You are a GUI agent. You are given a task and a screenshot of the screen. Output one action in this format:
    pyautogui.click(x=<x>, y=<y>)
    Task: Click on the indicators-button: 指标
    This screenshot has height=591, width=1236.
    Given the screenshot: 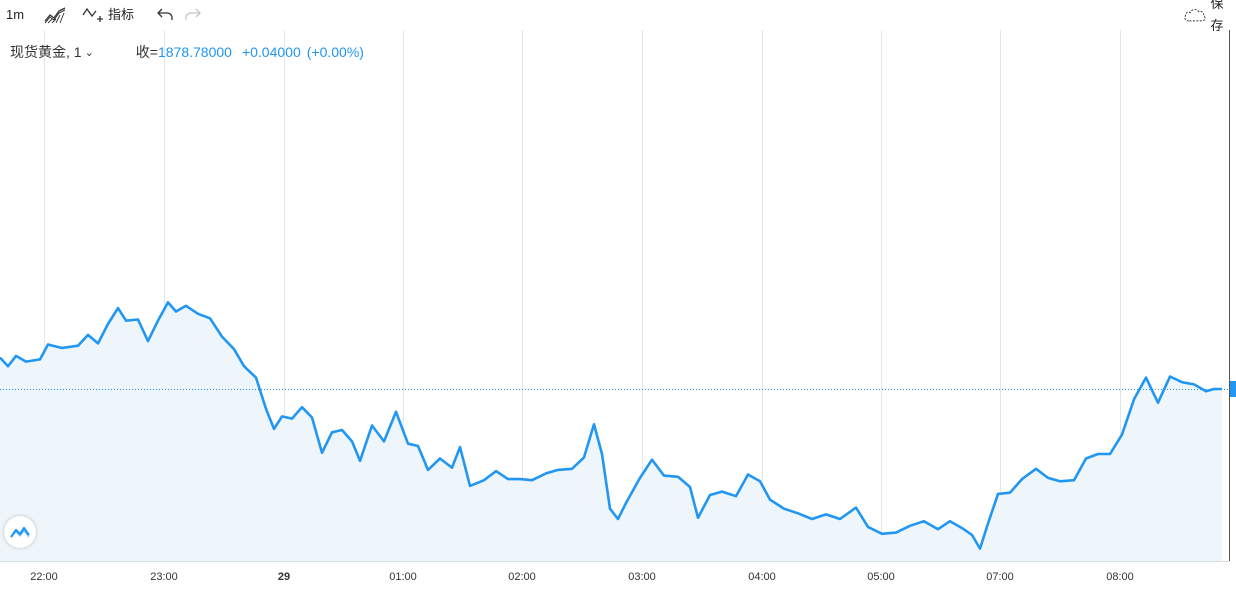 What is the action you would take?
    pyautogui.click(x=108, y=15)
    